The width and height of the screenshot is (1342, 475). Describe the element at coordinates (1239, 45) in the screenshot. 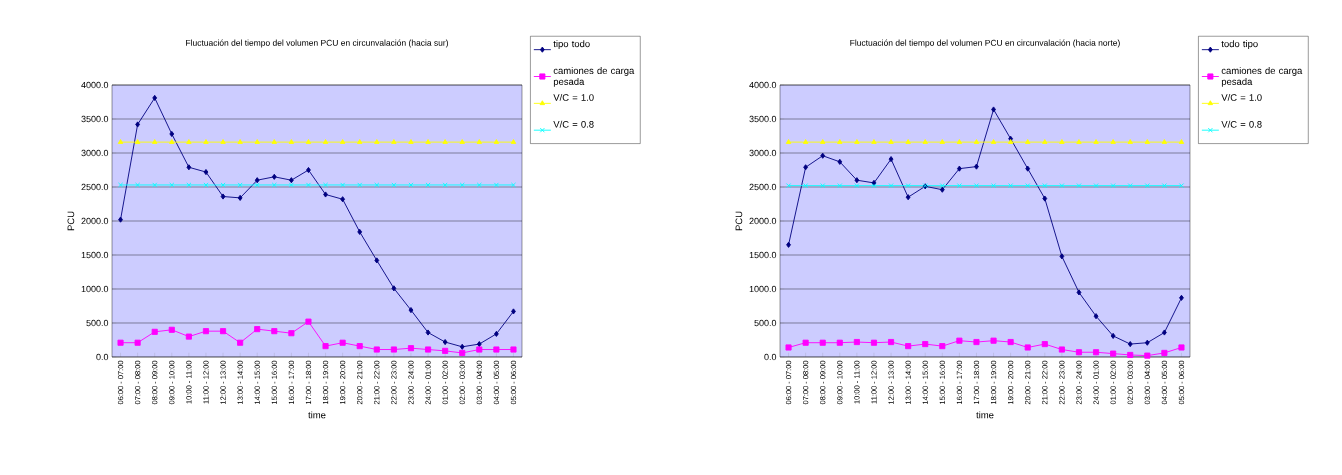

I see `legend-label: todo tipo` at that location.